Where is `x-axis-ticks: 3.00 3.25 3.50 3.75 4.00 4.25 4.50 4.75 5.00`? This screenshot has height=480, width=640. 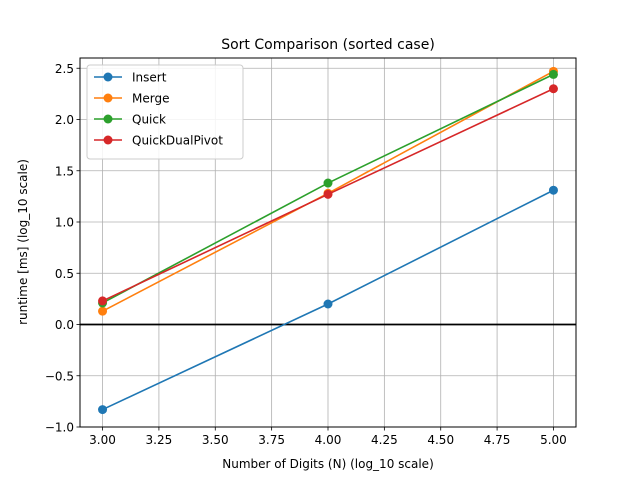 x-axis-ticks: 3.00 3.25 3.50 3.75 4.00 4.25 4.50 4.75 5.00 is located at coordinates (328, 437).